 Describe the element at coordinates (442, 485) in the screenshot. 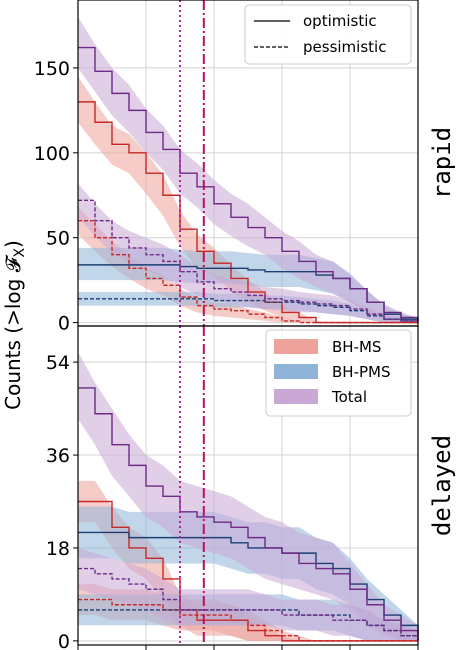

I see `panel-label-delayed: delayed` at that location.